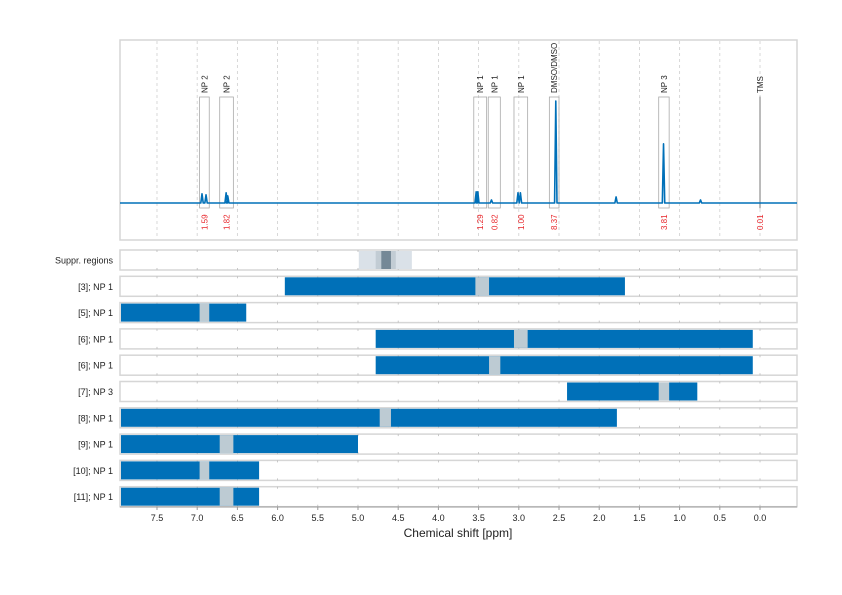 Image resolution: width=842 pixels, height=595 pixels. Describe the element at coordinates (458, 533) in the screenshot. I see `x-axis-title: Chemical shift [ppm]` at that location.